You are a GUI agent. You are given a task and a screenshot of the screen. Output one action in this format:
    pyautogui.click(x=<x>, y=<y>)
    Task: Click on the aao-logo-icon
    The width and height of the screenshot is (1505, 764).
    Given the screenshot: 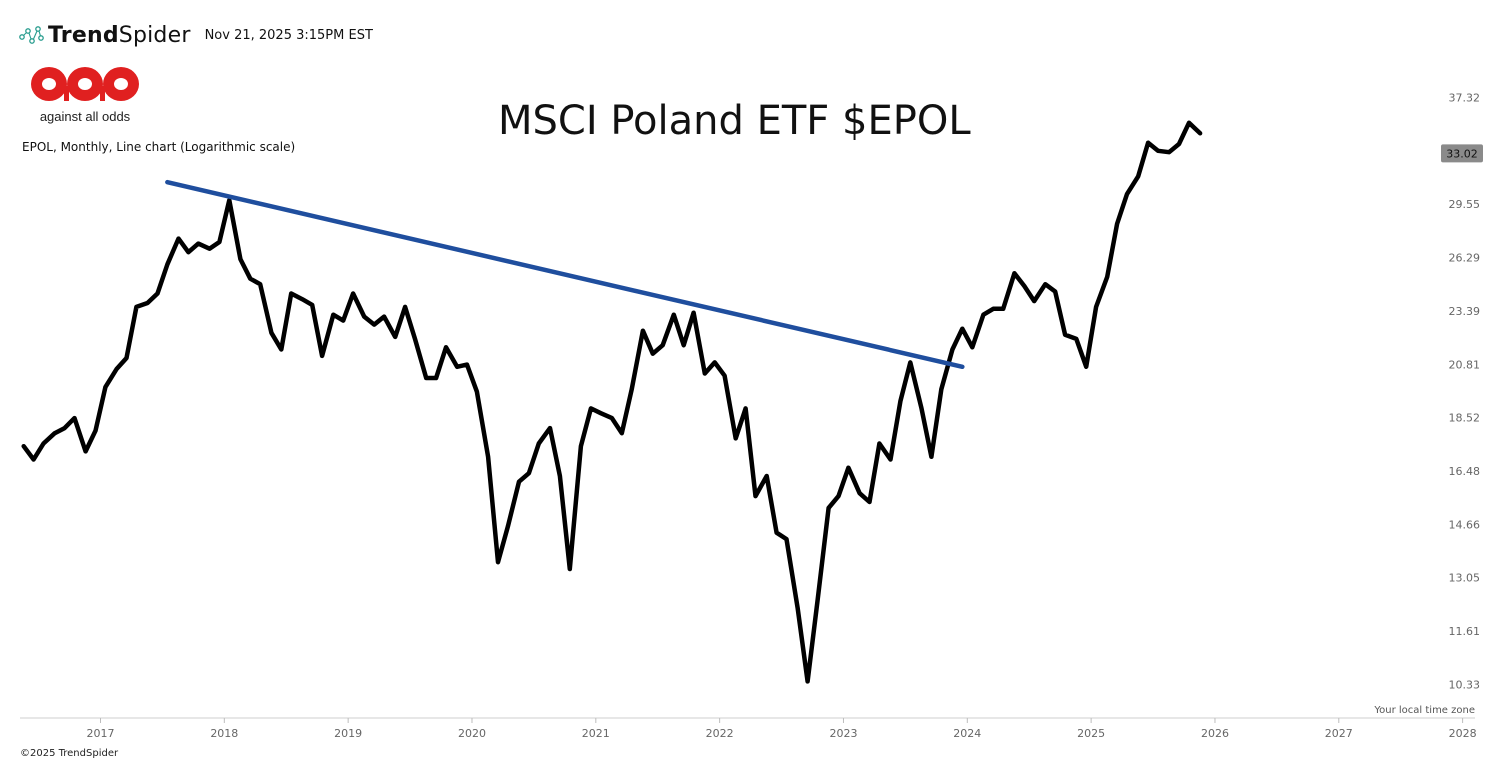 What is the action you would take?
    pyautogui.click(x=85, y=84)
    